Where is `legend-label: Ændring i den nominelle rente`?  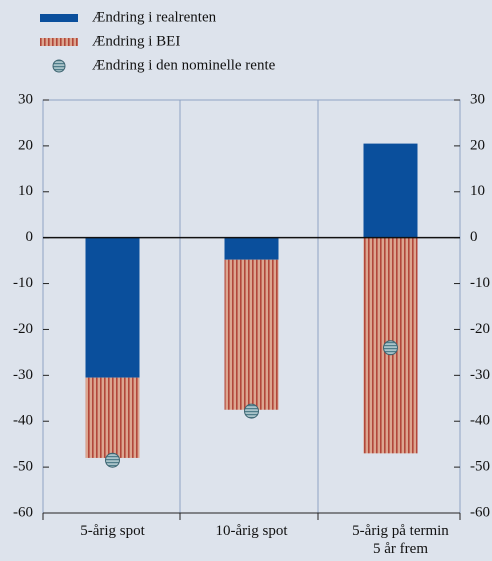
legend-label: Ændring i den nominelle rente is located at coordinates (184, 65).